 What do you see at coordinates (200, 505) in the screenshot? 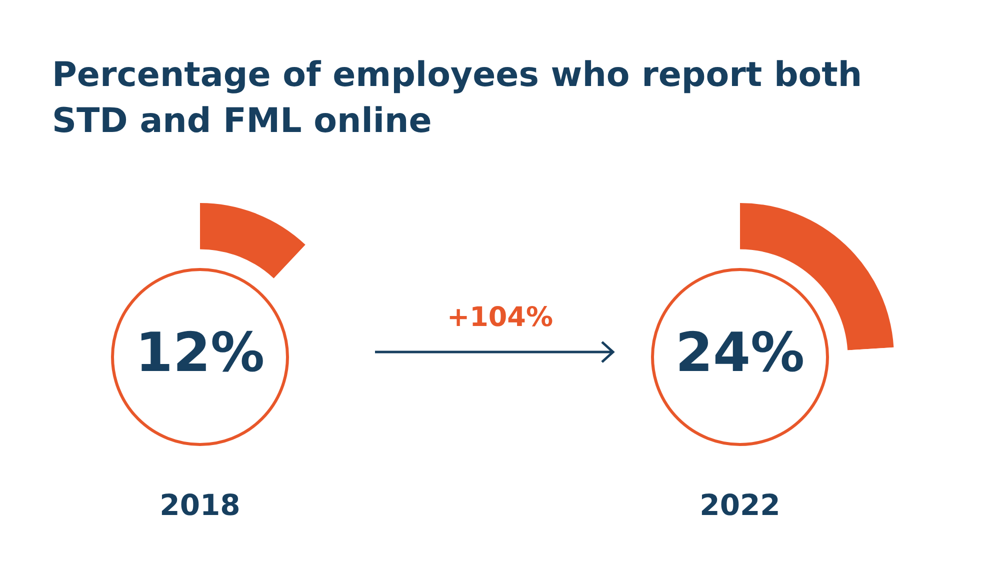
I see `text: 2018` at bounding box center [200, 505].